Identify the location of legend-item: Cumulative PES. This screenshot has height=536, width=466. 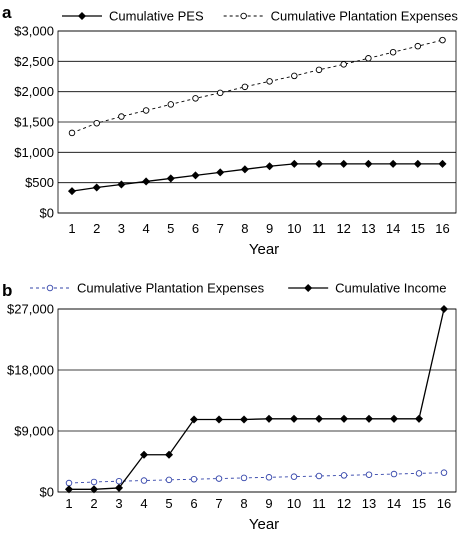
(133, 16).